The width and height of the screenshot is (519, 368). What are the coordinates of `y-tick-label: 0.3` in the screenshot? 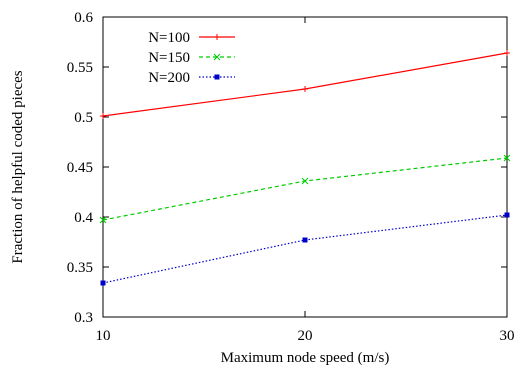 It's located at (83, 318).